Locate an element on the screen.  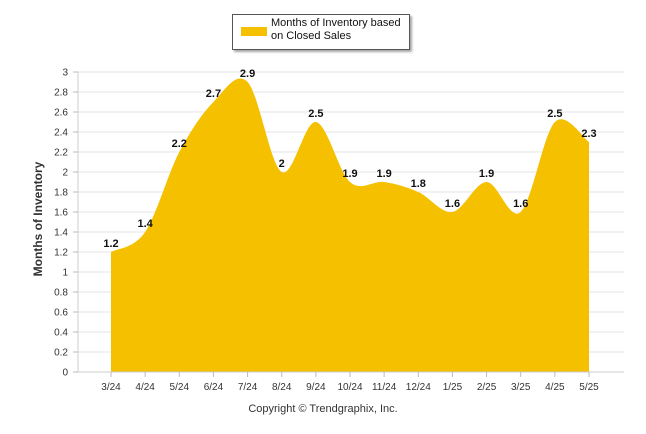
data-label: 2.3 is located at coordinates (588, 134).